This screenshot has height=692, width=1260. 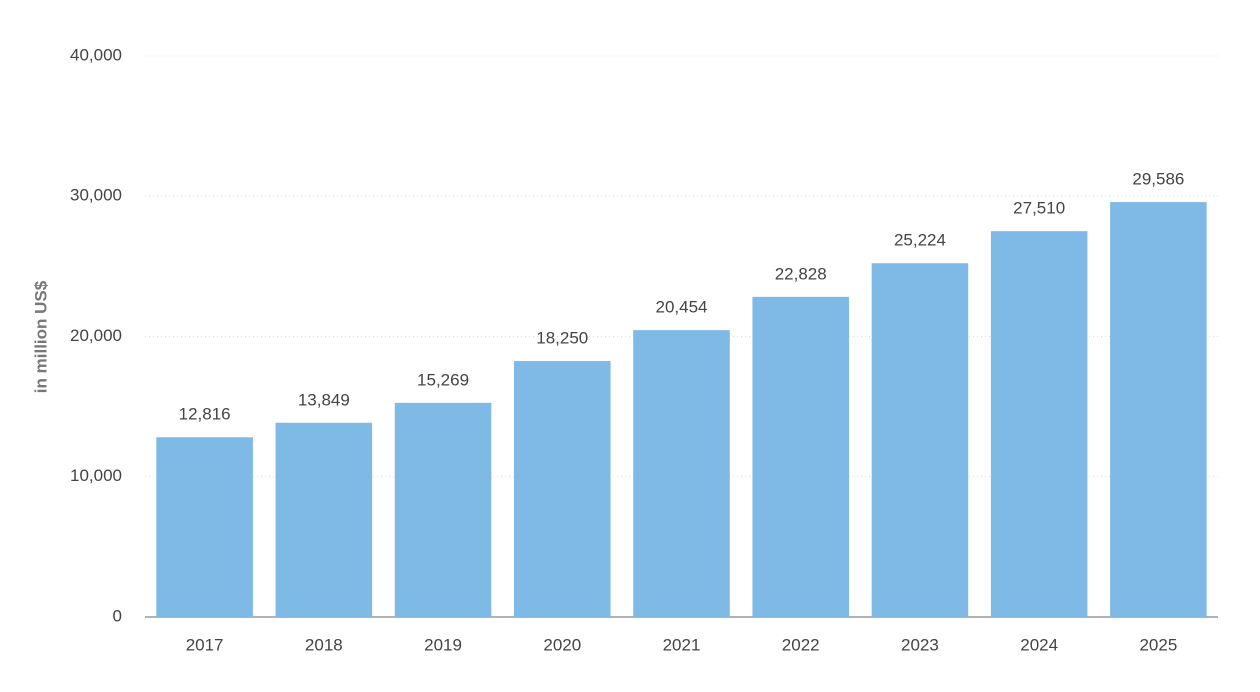 What do you see at coordinates (96, 475) in the screenshot?
I see `y-tick-label: 10,000` at bounding box center [96, 475].